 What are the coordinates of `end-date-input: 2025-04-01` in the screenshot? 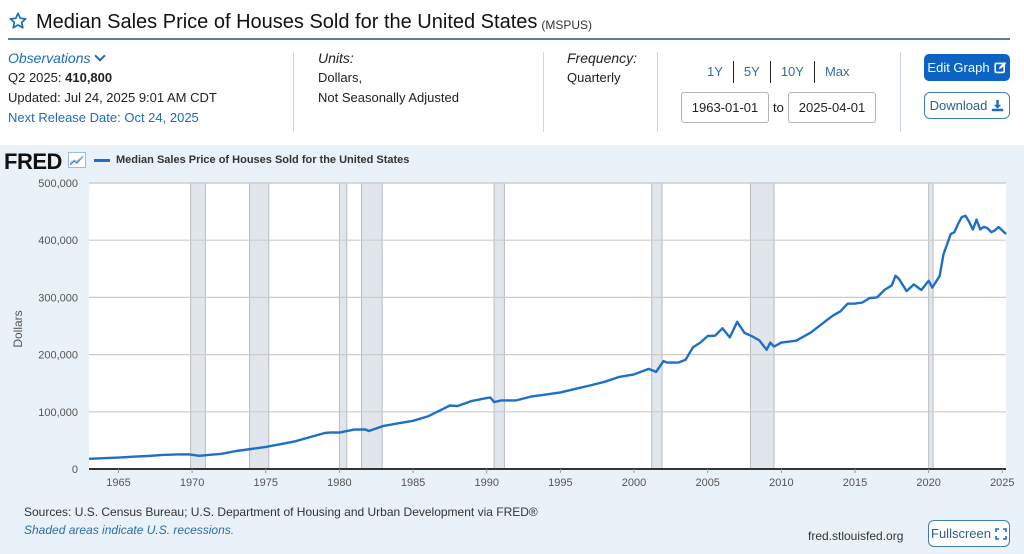 It's located at (832, 107).